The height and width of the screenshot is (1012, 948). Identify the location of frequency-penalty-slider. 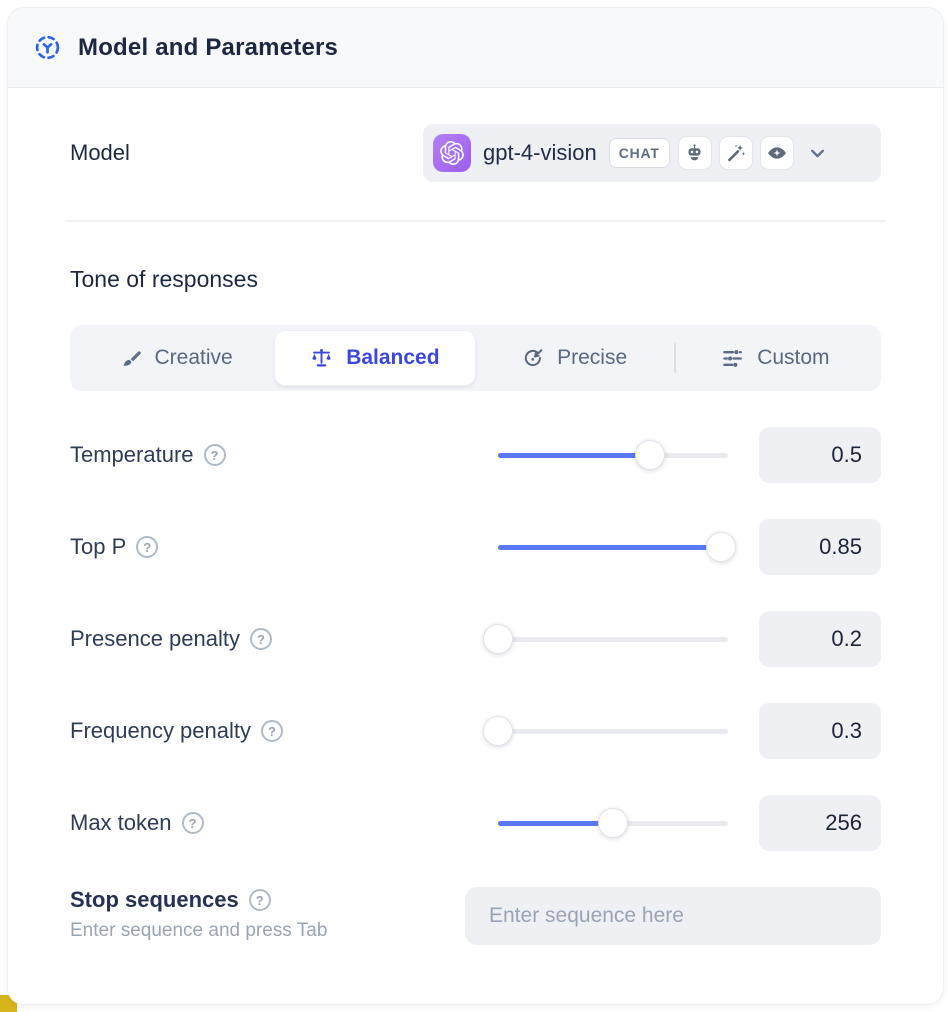
(605, 731).